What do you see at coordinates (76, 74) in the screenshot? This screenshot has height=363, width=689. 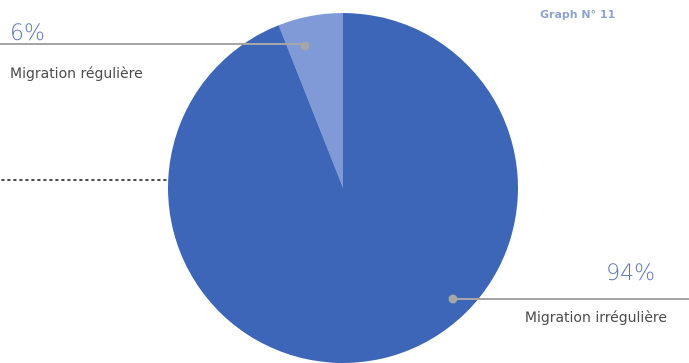 I see `slice-label-regular: Migration régulière` at bounding box center [76, 74].